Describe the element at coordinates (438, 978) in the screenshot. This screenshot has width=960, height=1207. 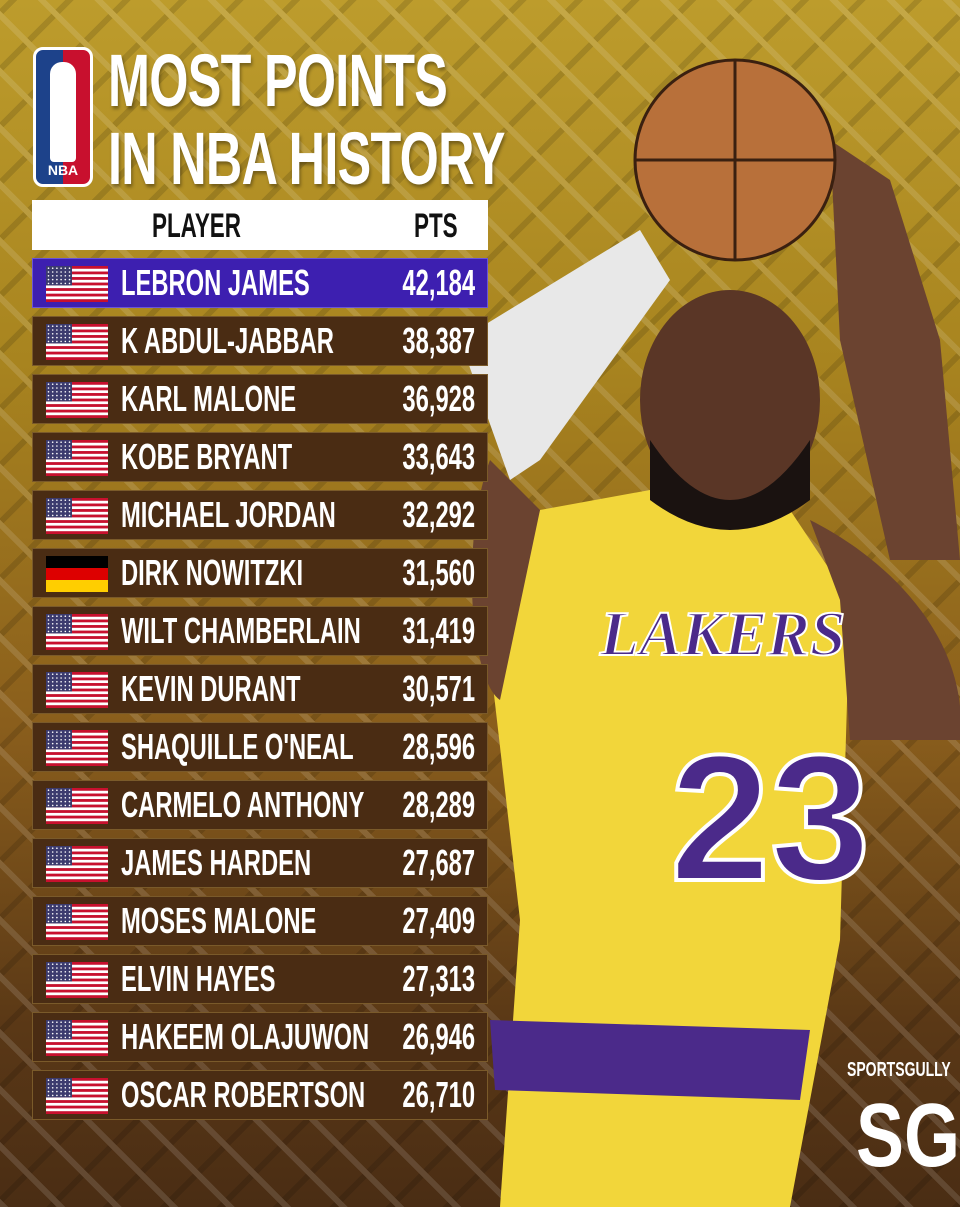
I see `player-points: 27,313` at that location.